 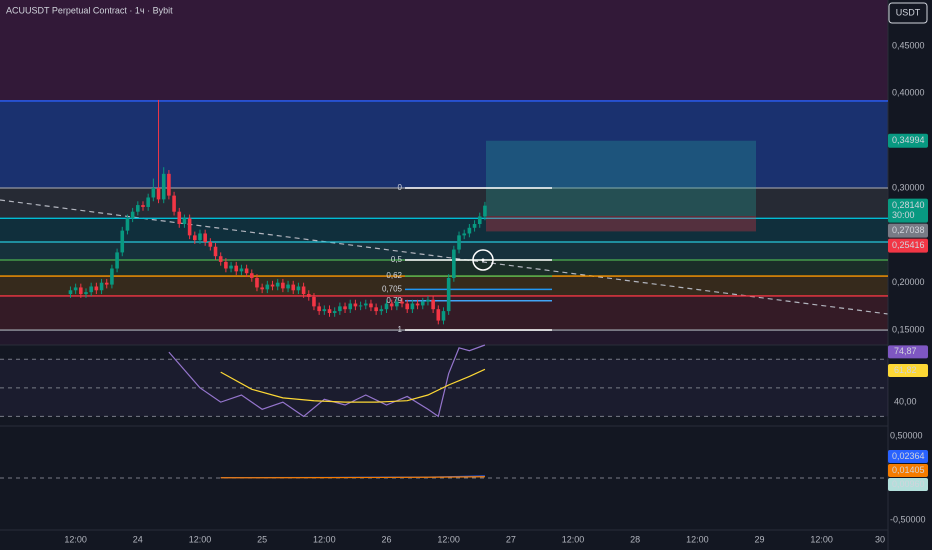 What do you see at coordinates (352, 477) in the screenshot?
I see `oscillator-line` at bounding box center [352, 477].